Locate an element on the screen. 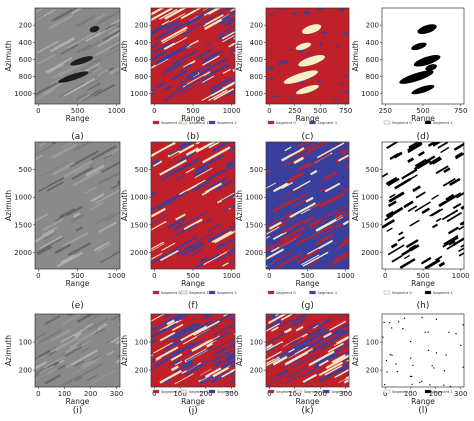  panel-caption: (a) is located at coordinates (77, 137).